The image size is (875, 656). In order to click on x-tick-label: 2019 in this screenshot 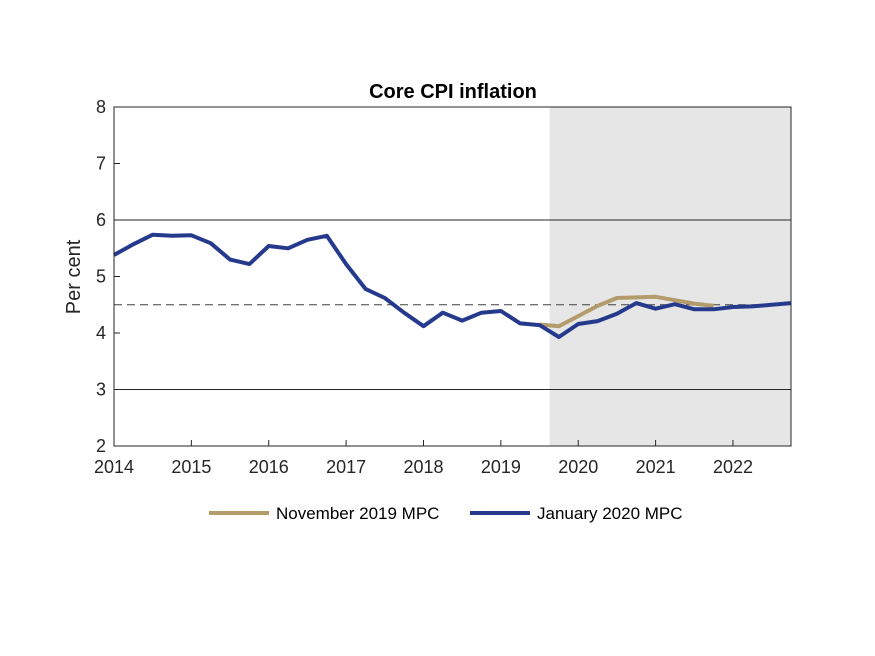, I will do `click(501, 467)`.